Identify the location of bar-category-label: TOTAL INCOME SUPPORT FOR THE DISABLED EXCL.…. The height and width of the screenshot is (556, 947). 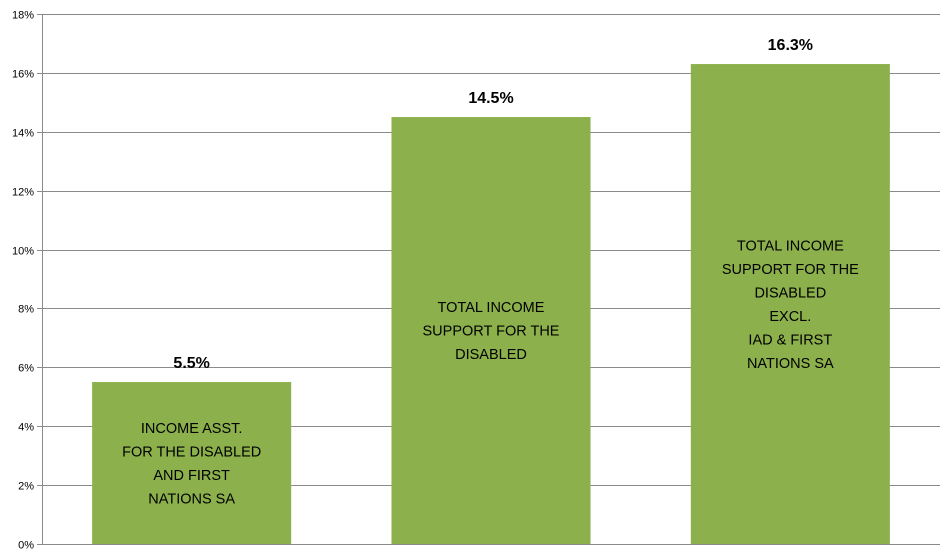
(790, 305).